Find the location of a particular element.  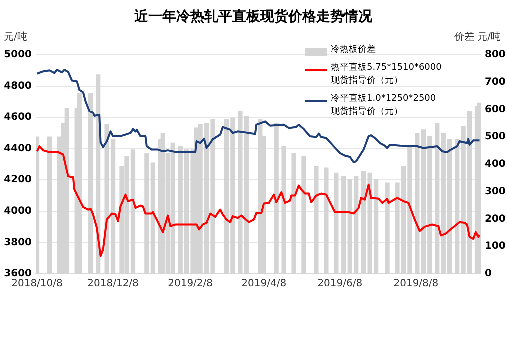

y2-tick-label: 100 is located at coordinates (495, 246).